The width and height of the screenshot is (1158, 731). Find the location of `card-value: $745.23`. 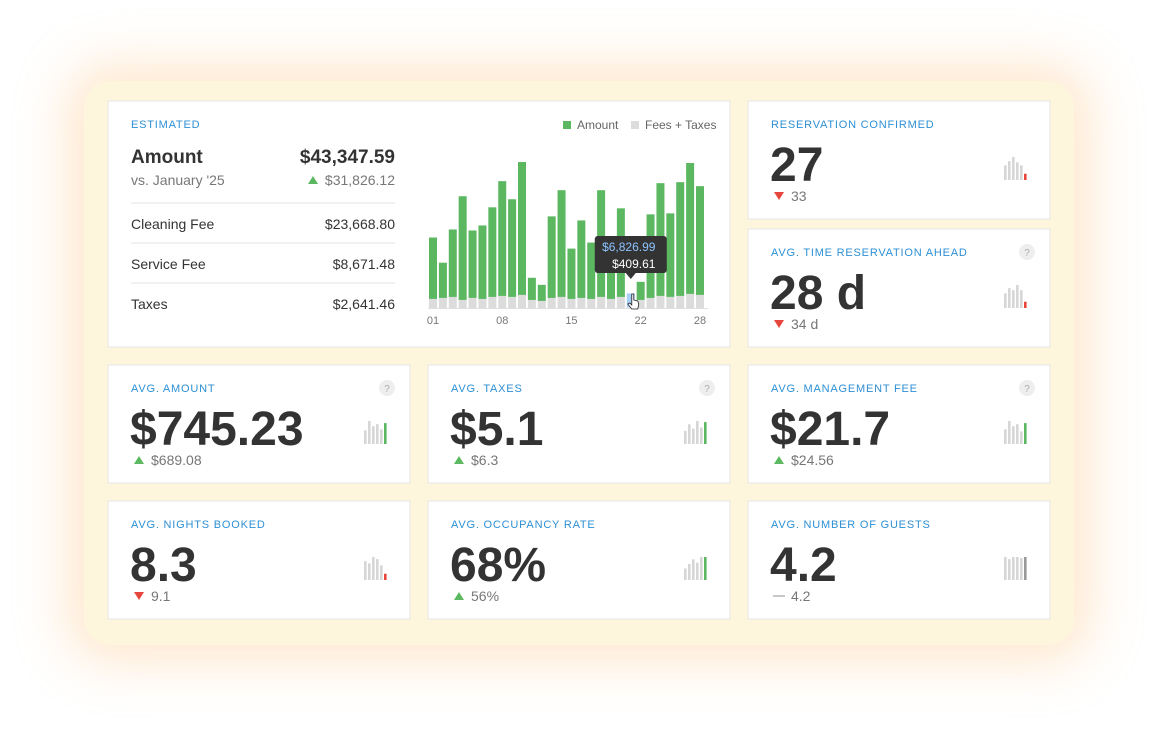

card-value: $745.23 is located at coordinates (217, 429).